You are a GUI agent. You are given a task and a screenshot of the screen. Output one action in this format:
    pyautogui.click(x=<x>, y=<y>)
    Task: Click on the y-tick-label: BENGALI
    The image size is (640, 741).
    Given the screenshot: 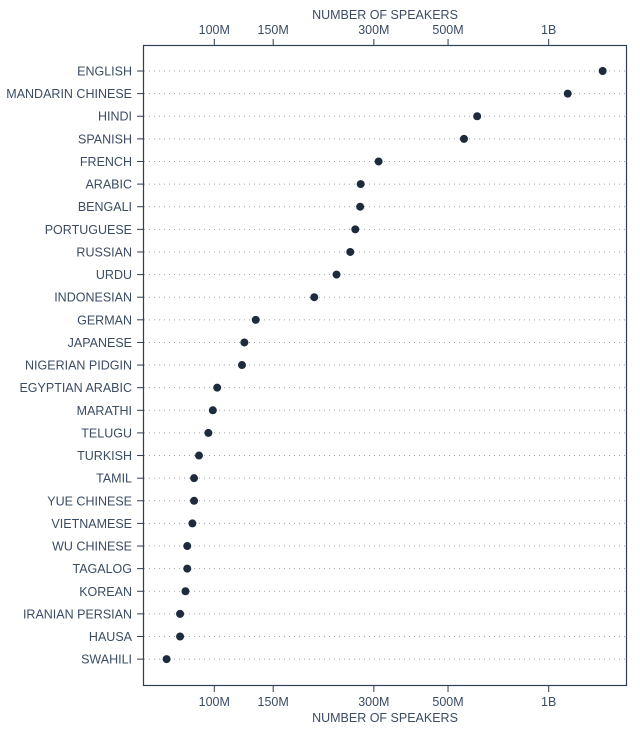 What is the action you would take?
    pyautogui.click(x=105, y=207)
    